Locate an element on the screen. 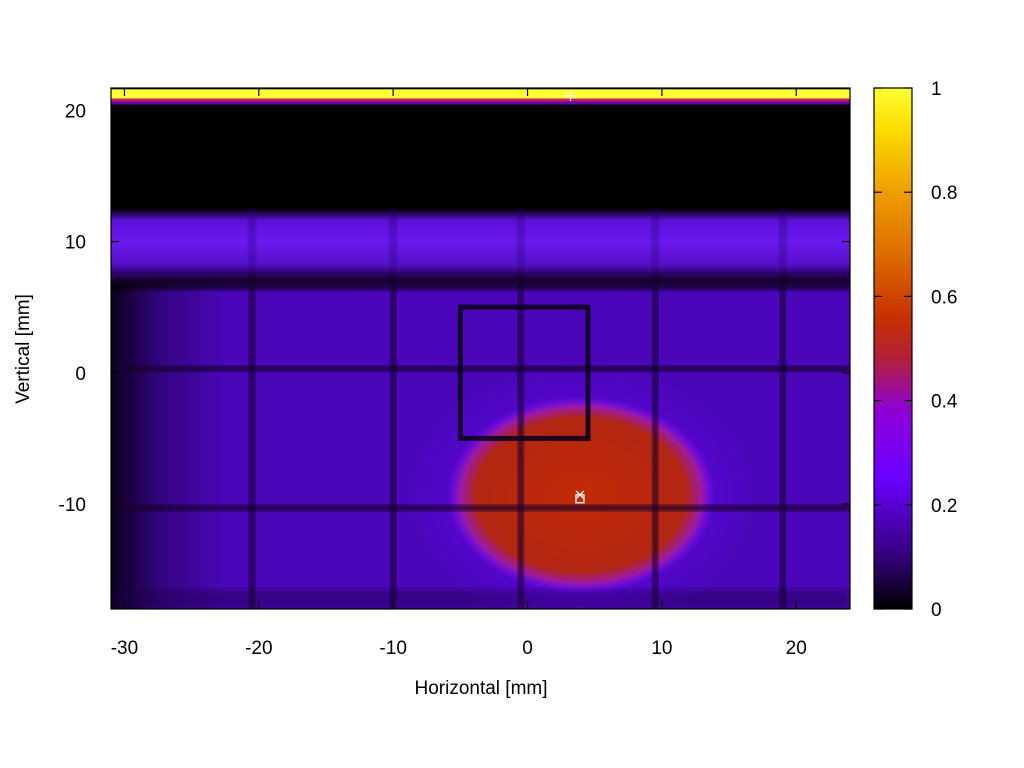 This screenshot has width=1024, height=768. colorbar-tick-label: 1 is located at coordinates (936, 89).